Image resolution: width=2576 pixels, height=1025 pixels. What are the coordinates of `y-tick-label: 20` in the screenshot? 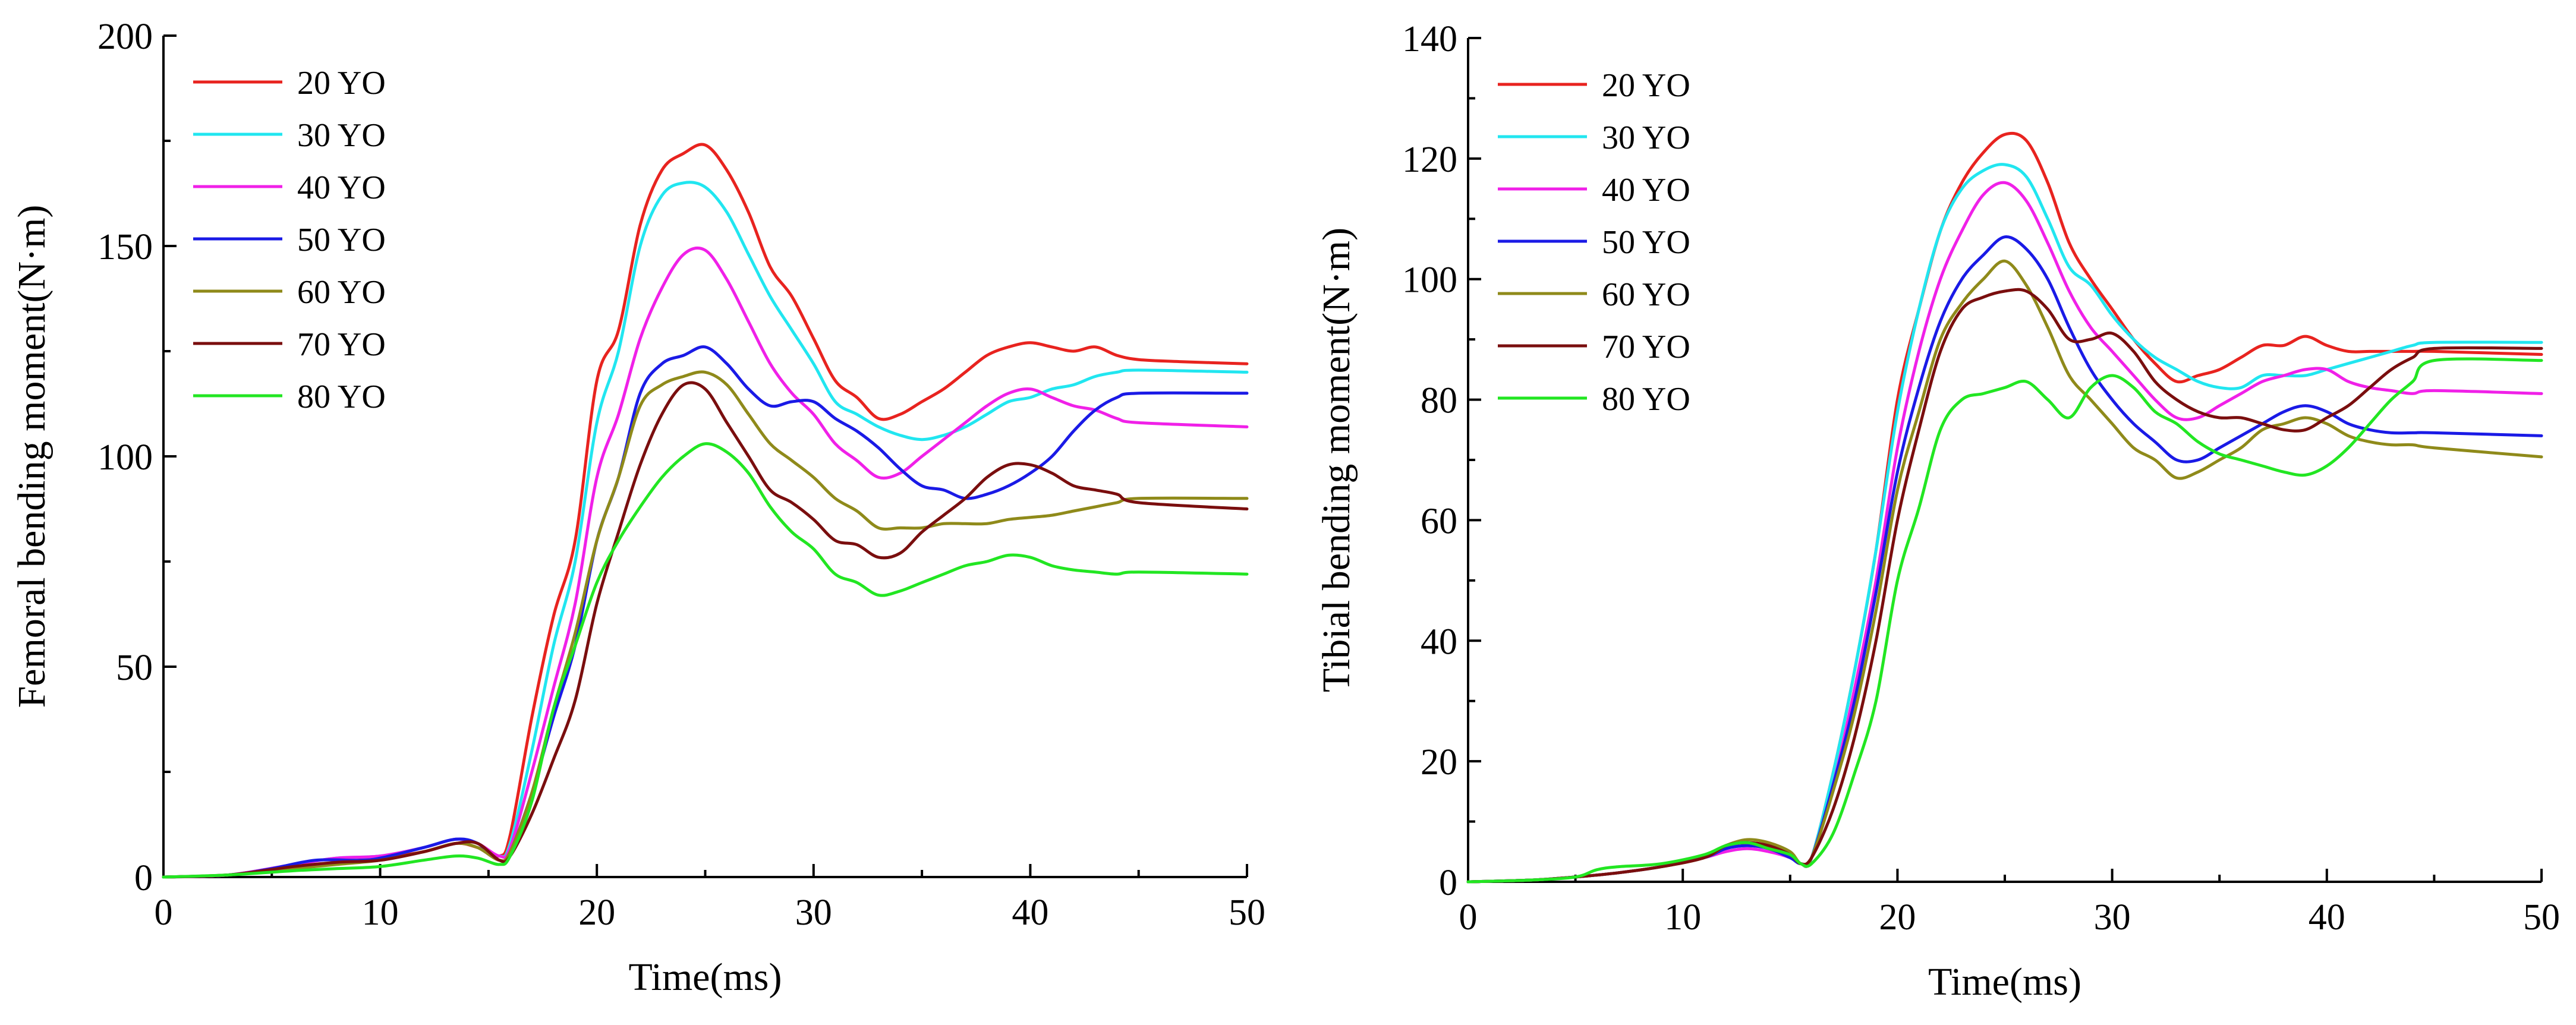 It's located at (1439, 762).